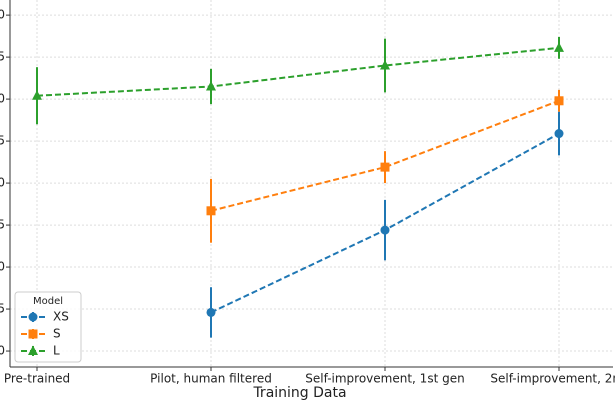 The image size is (615, 410). Describe the element at coordinates (552, 379) in the screenshot. I see `x-tick-label: Self-improvement, 2nd` at that location.